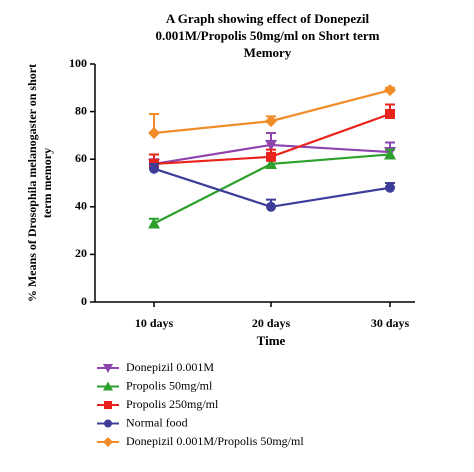  What do you see at coordinates (169, 385) in the screenshot?
I see `legend-label: Propolis 50mg/ml` at bounding box center [169, 385].